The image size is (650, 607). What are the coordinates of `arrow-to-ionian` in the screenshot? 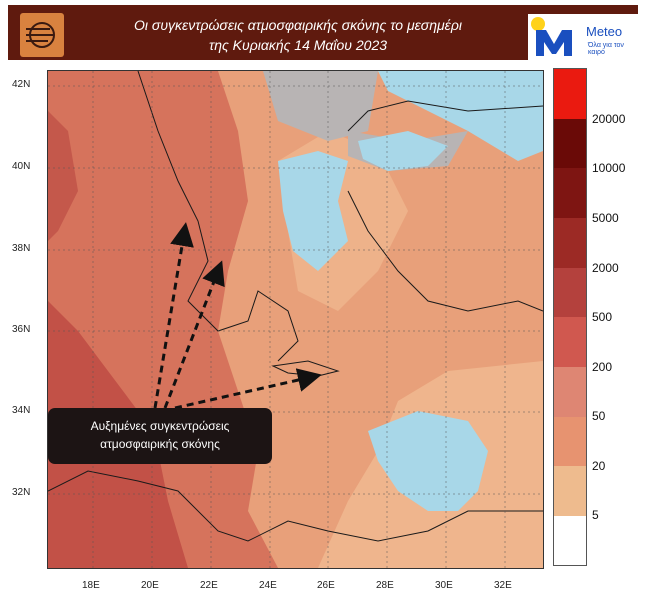 It's located at (173, 315).